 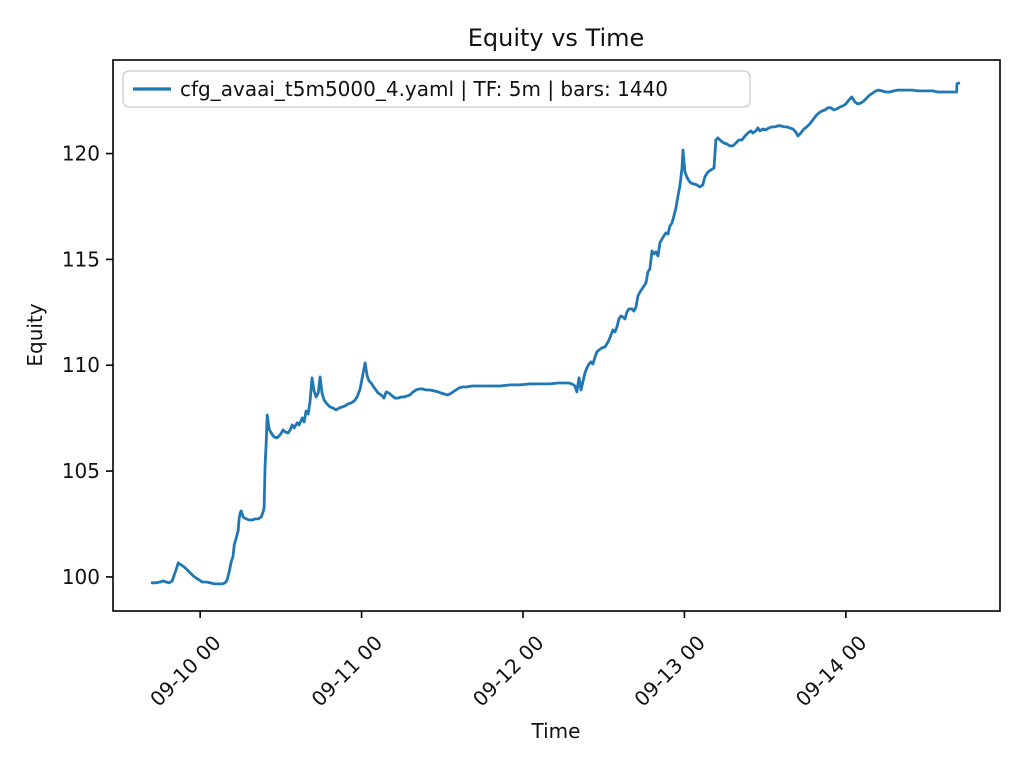 I want to click on x-tick-label: 09-14 00, so click(x=831, y=671).